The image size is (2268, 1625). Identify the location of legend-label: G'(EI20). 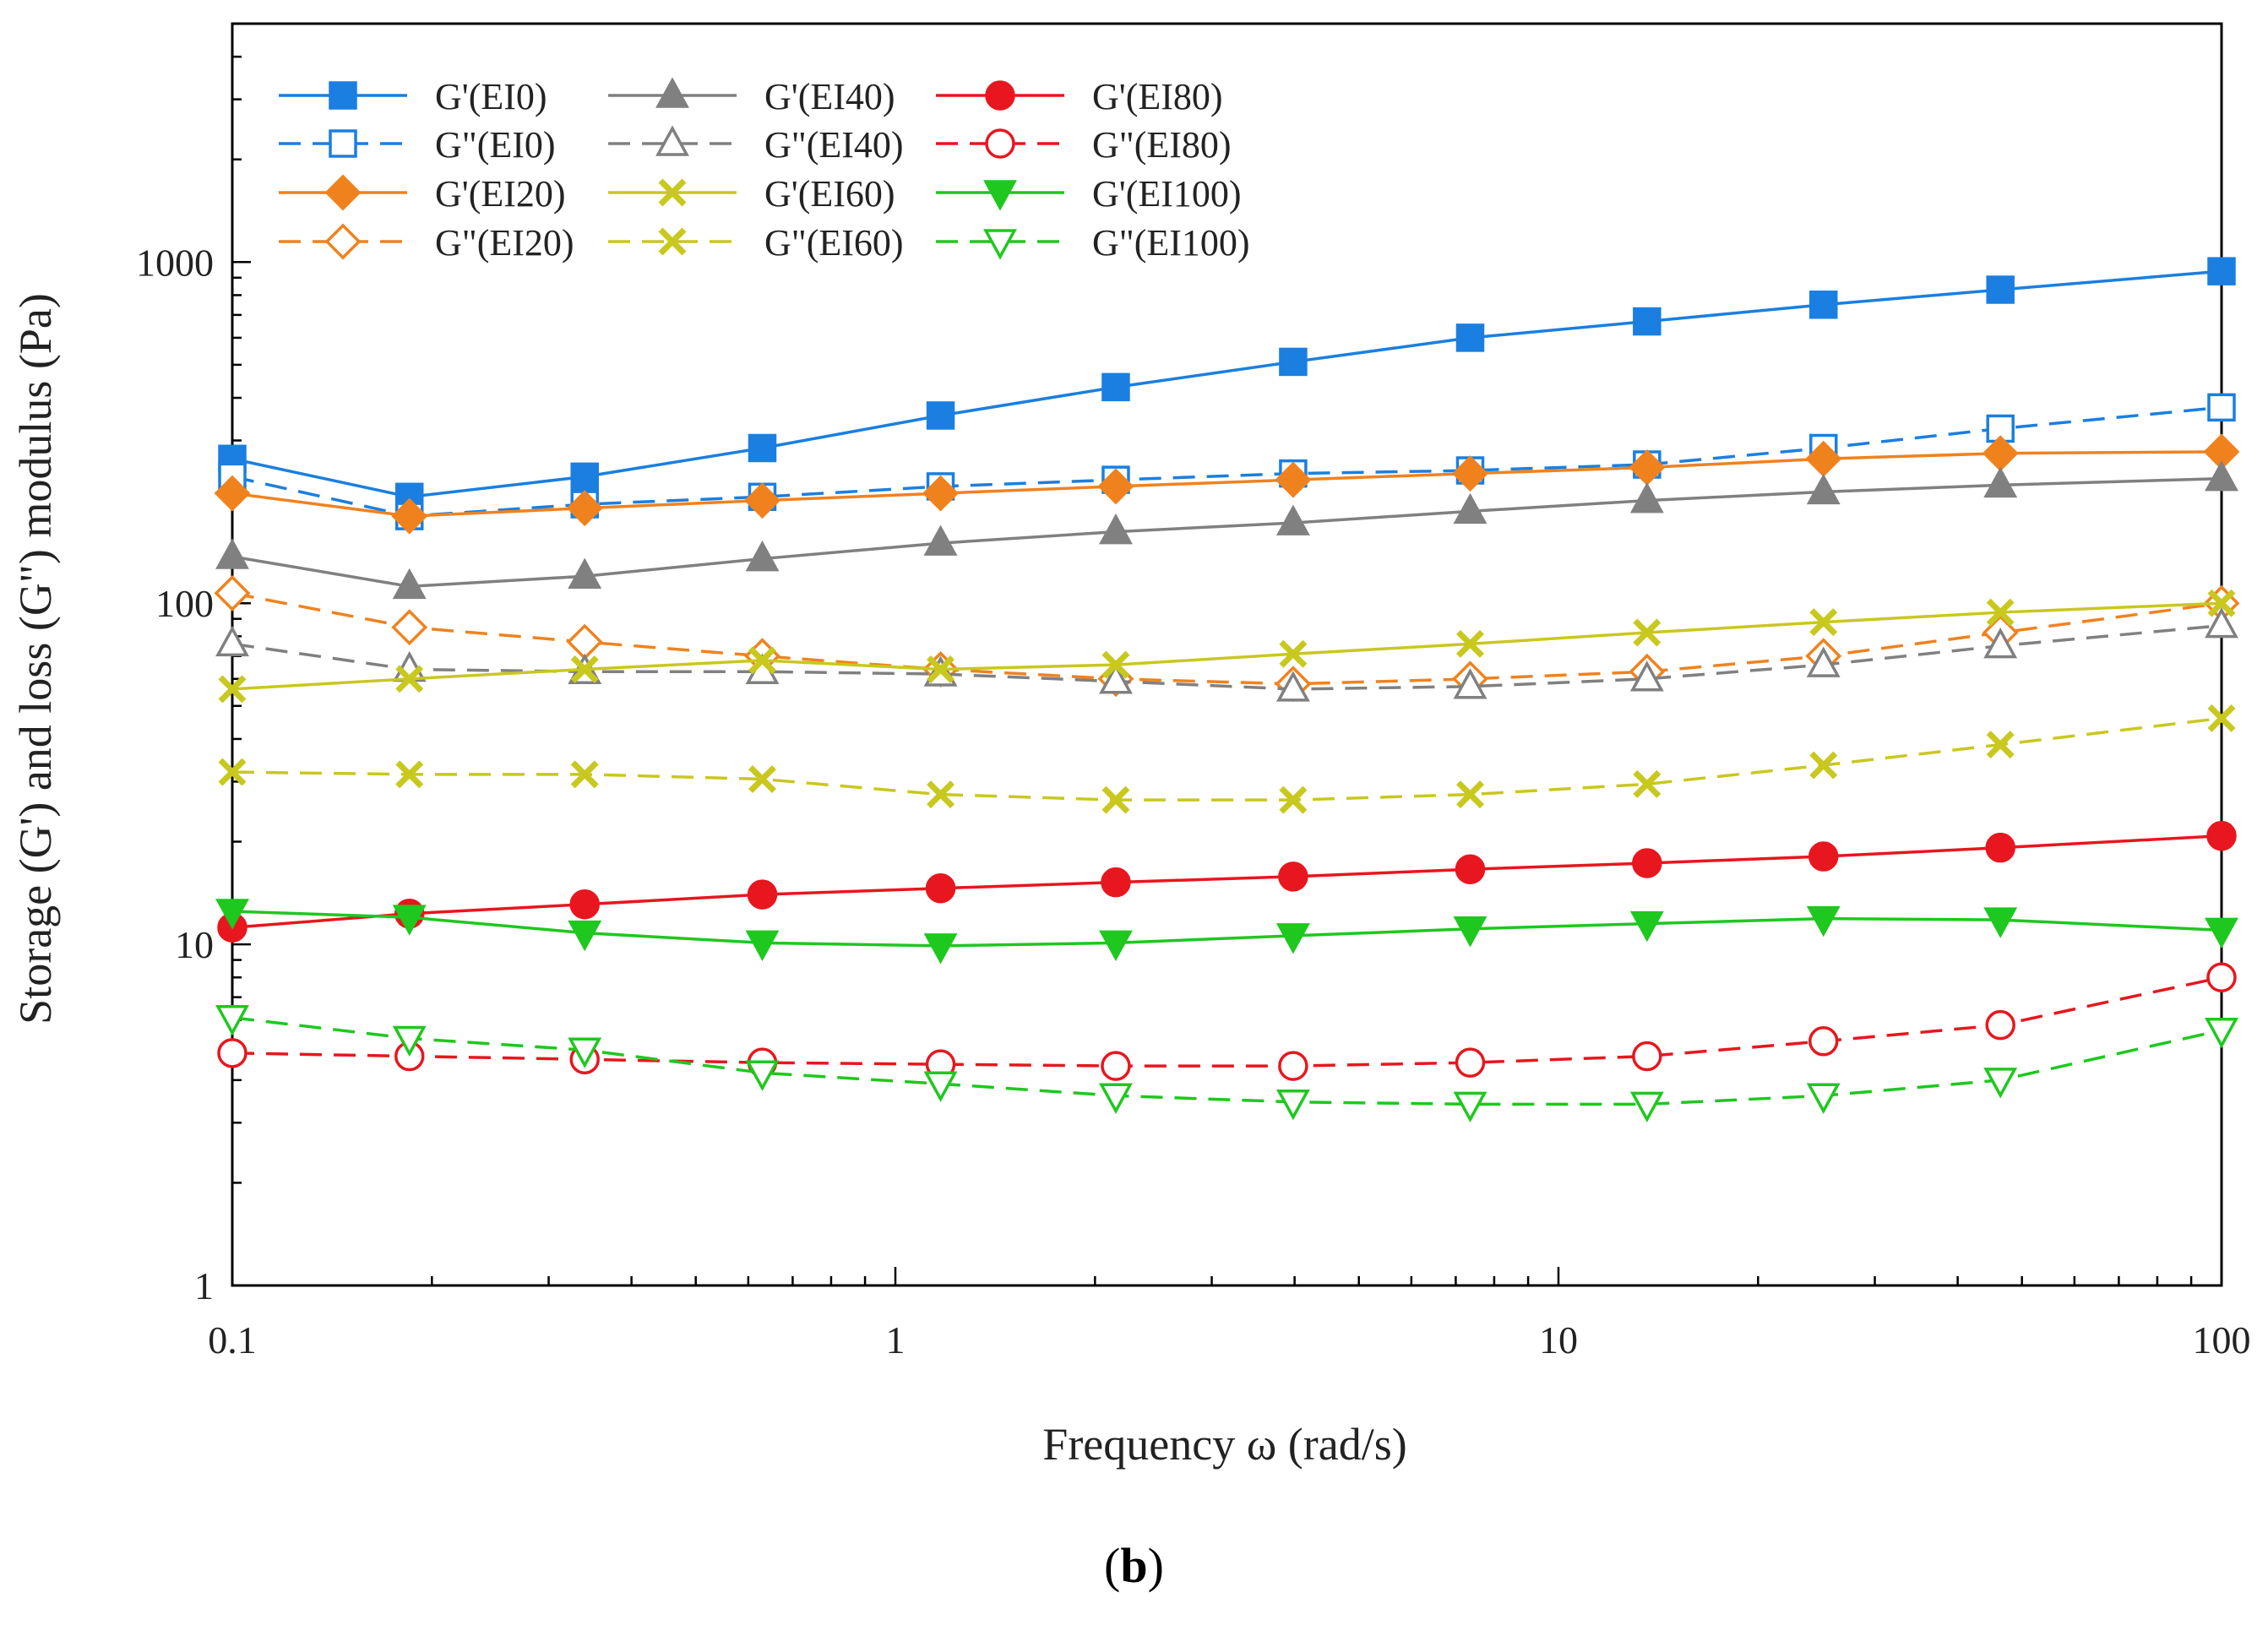
(500, 194).